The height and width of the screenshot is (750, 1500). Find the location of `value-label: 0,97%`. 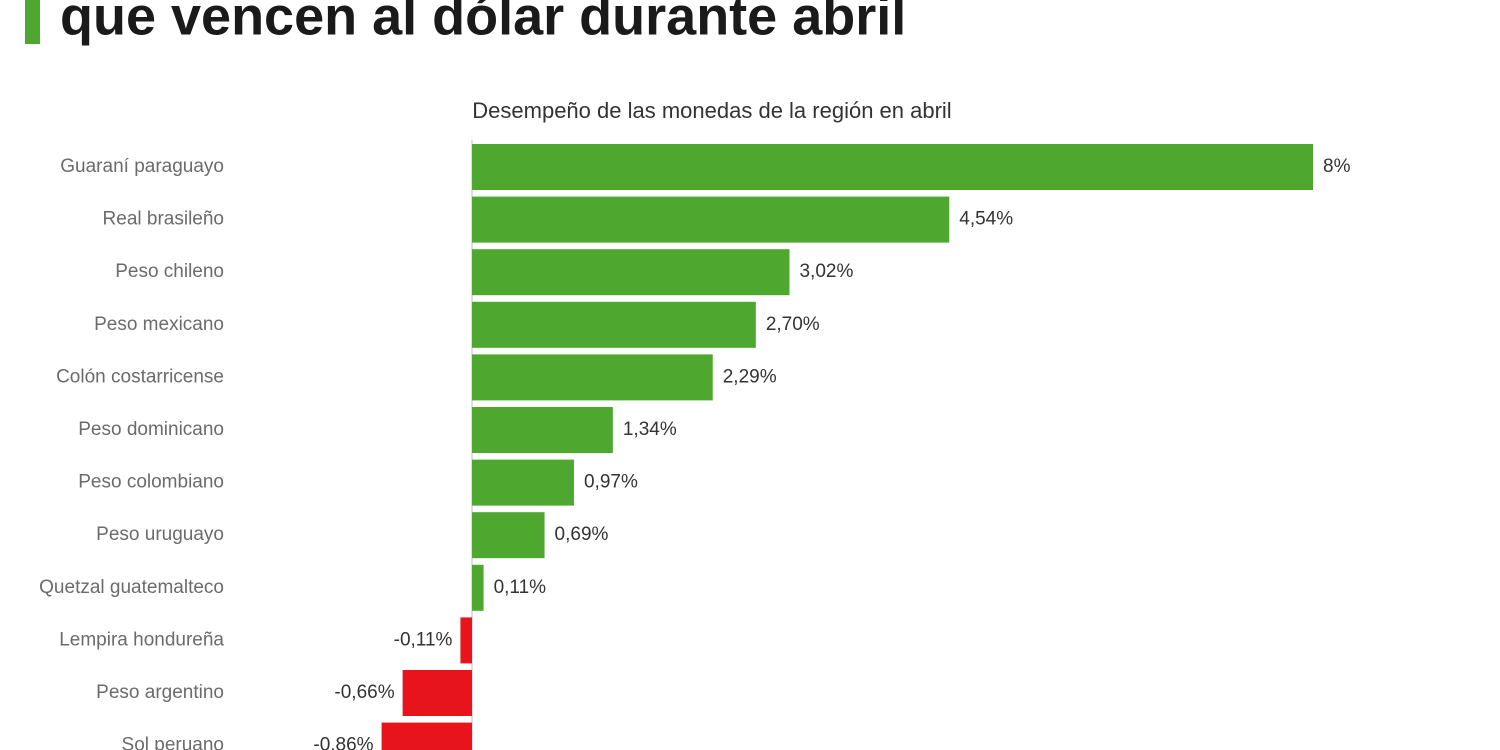

value-label: 0,97% is located at coordinates (611, 482).